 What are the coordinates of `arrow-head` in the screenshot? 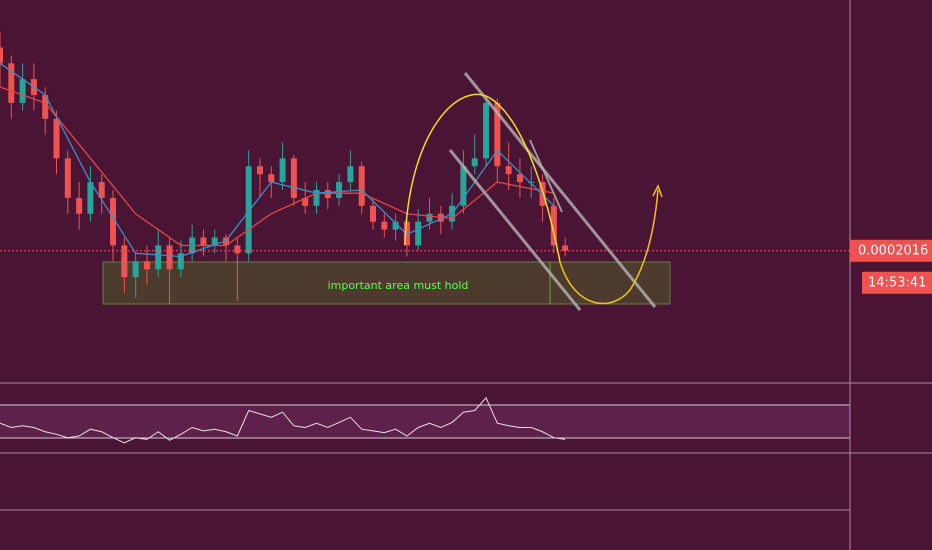 It's located at (657, 191).